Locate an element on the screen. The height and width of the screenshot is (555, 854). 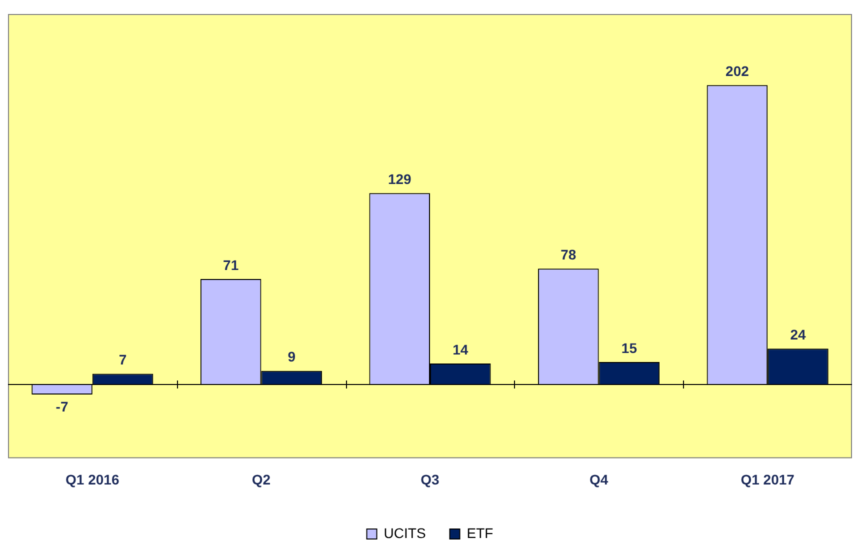
data-label: -7 is located at coordinates (62, 406).